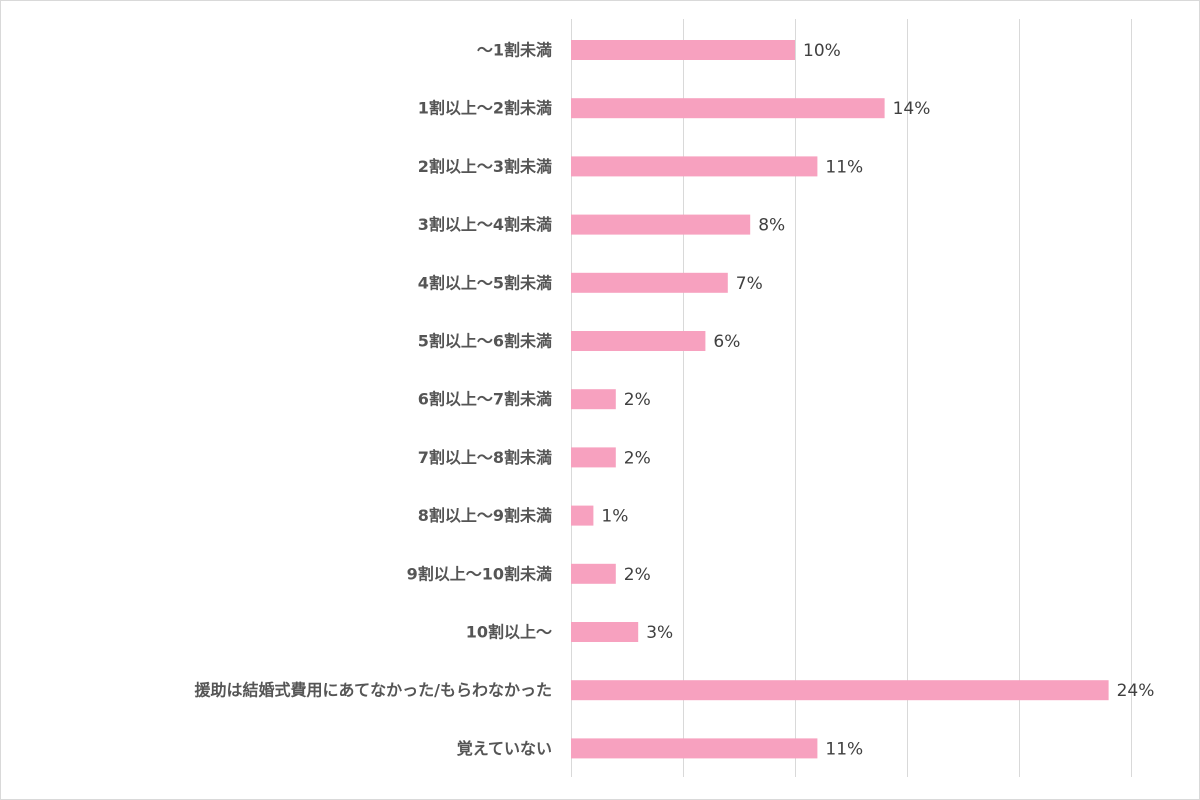  Describe the element at coordinates (771, 226) in the screenshot. I see `data-label: 8%` at that location.